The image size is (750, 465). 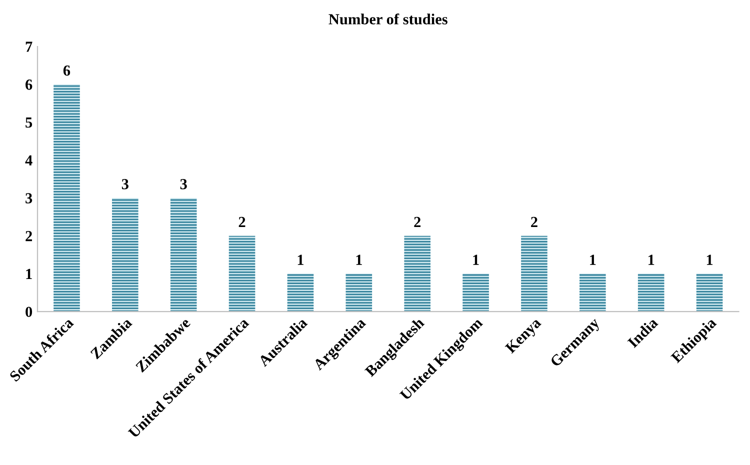 I want to click on y-tick-label: 6, so click(x=29, y=85).